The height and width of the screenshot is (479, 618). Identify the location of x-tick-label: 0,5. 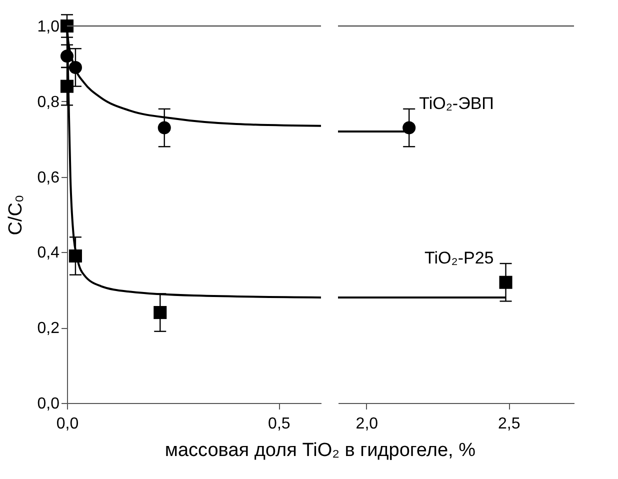
(279, 424).